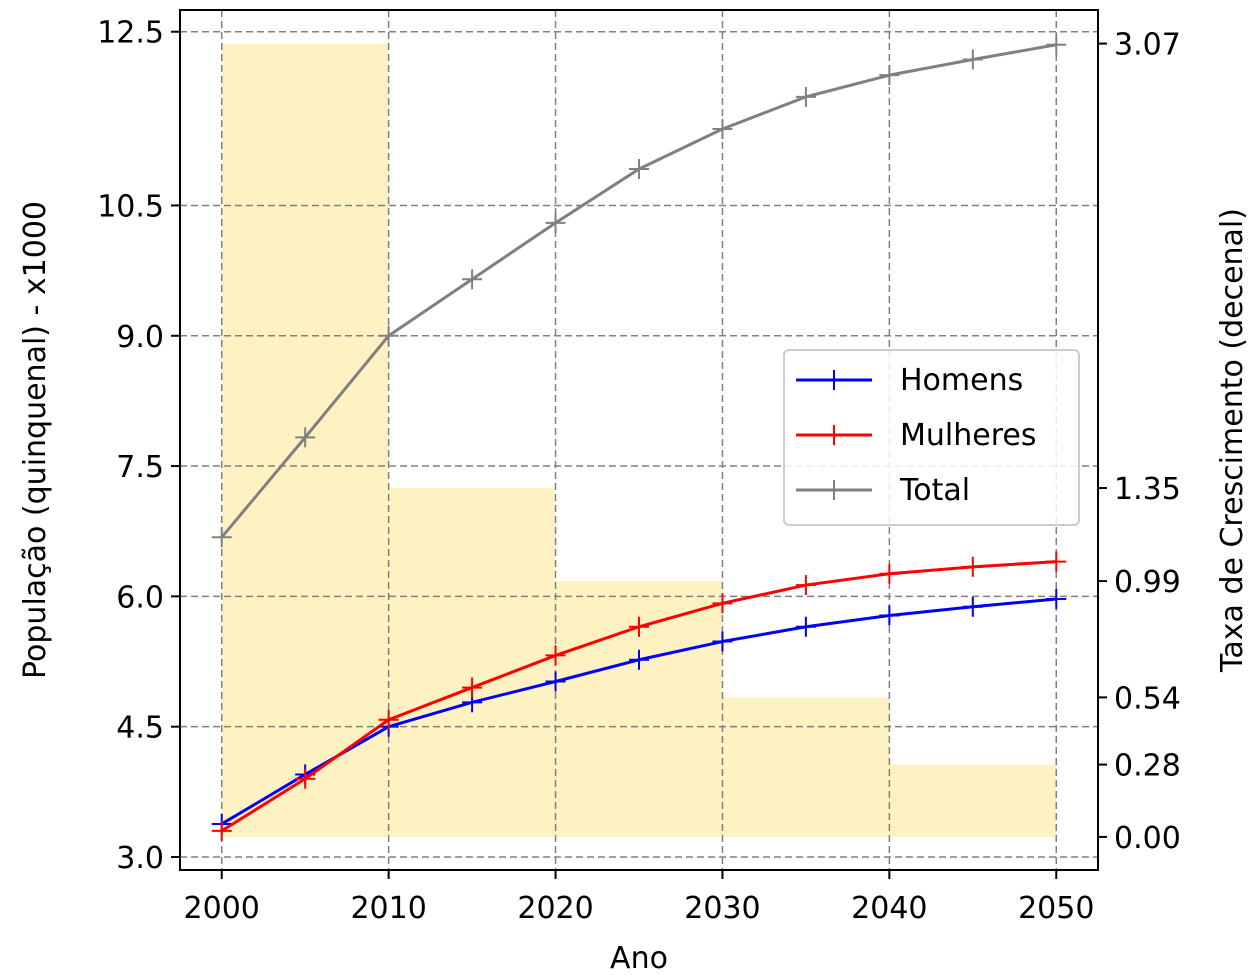 Image resolution: width=1252 pixels, height=977 pixels. Describe the element at coordinates (35, 440) in the screenshot. I see `y-axis-label: População (quinquenal) - x1000` at that location.